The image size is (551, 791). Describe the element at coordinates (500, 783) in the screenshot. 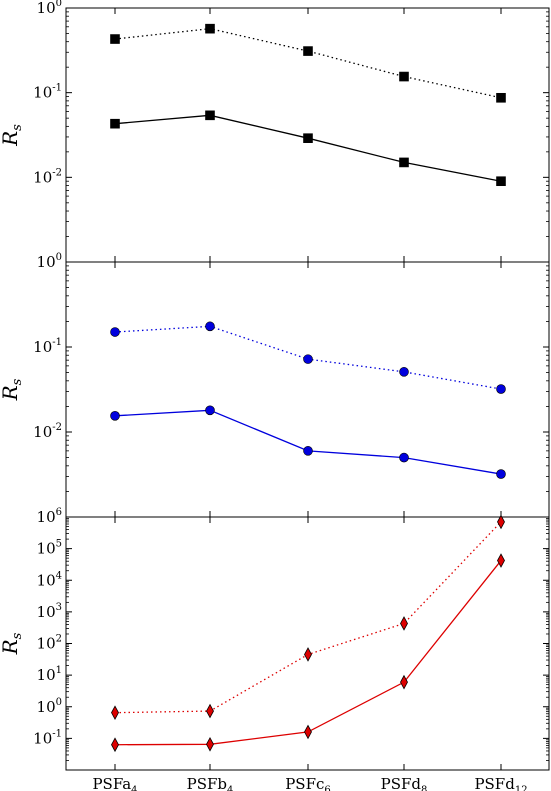

I see `x-tick-label: PSFd12` at that location.